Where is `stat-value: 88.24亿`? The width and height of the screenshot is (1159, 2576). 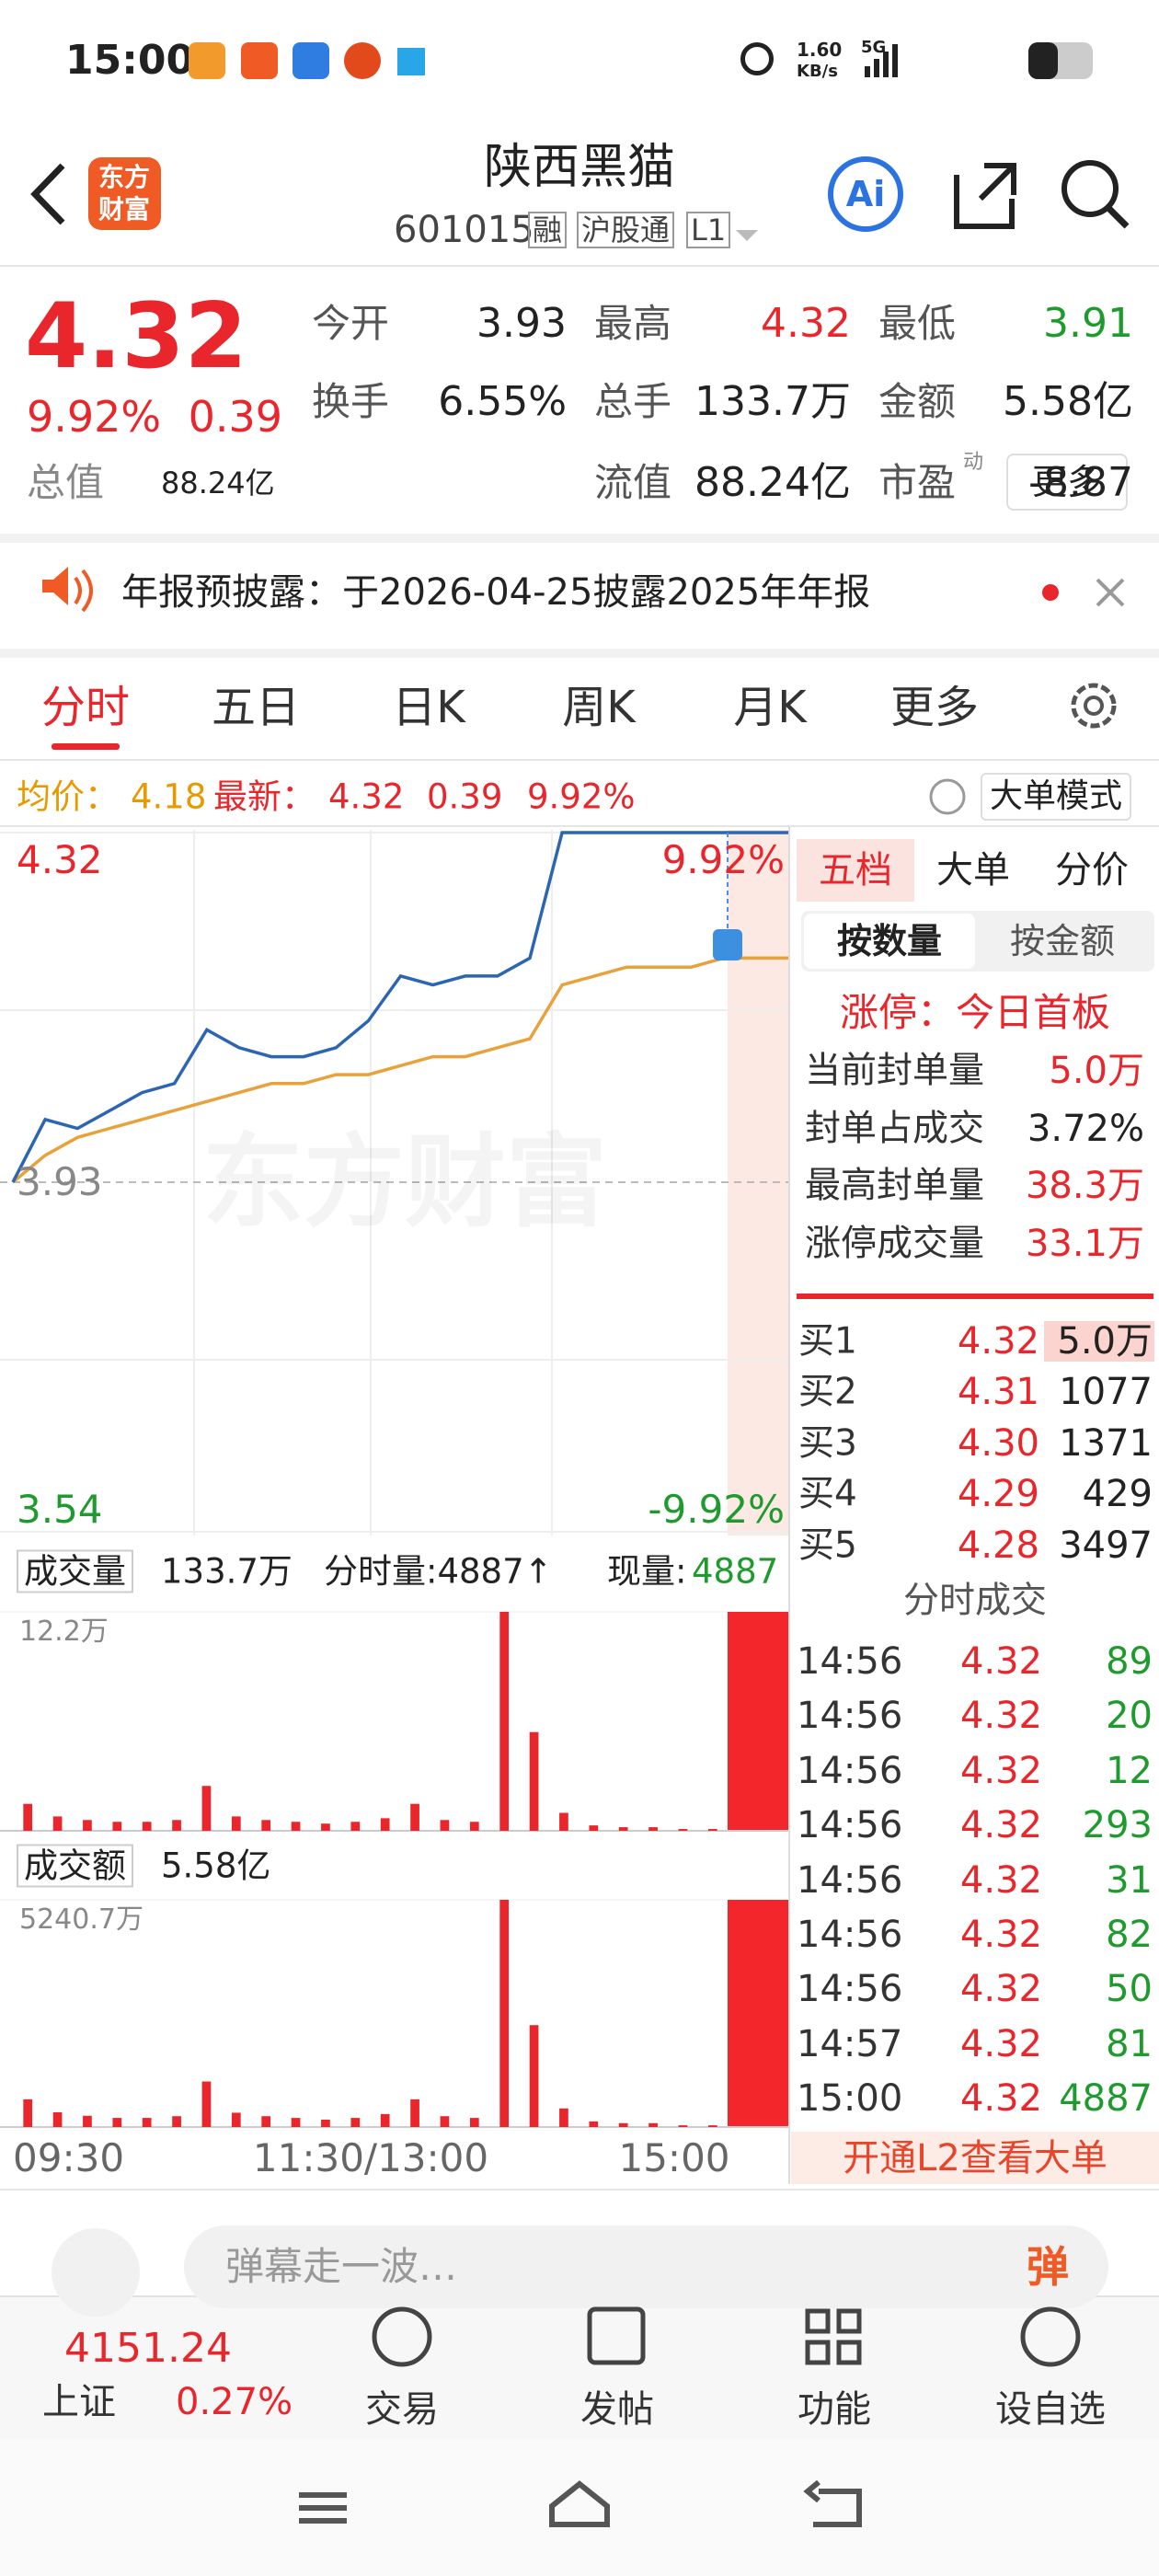
stat-value: 88.24亿 is located at coordinates (772, 482).